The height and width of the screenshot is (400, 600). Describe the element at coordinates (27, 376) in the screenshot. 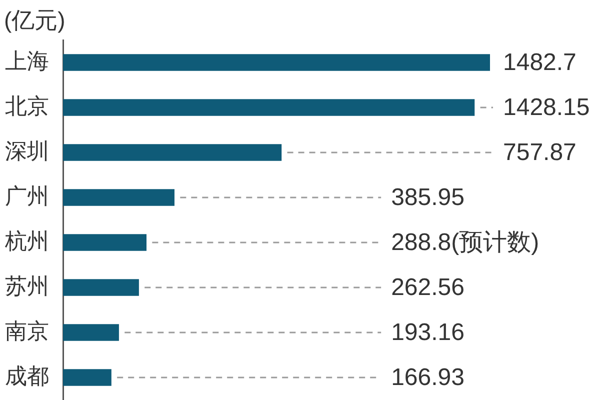

I see `y-tick-label: 成都` at that location.